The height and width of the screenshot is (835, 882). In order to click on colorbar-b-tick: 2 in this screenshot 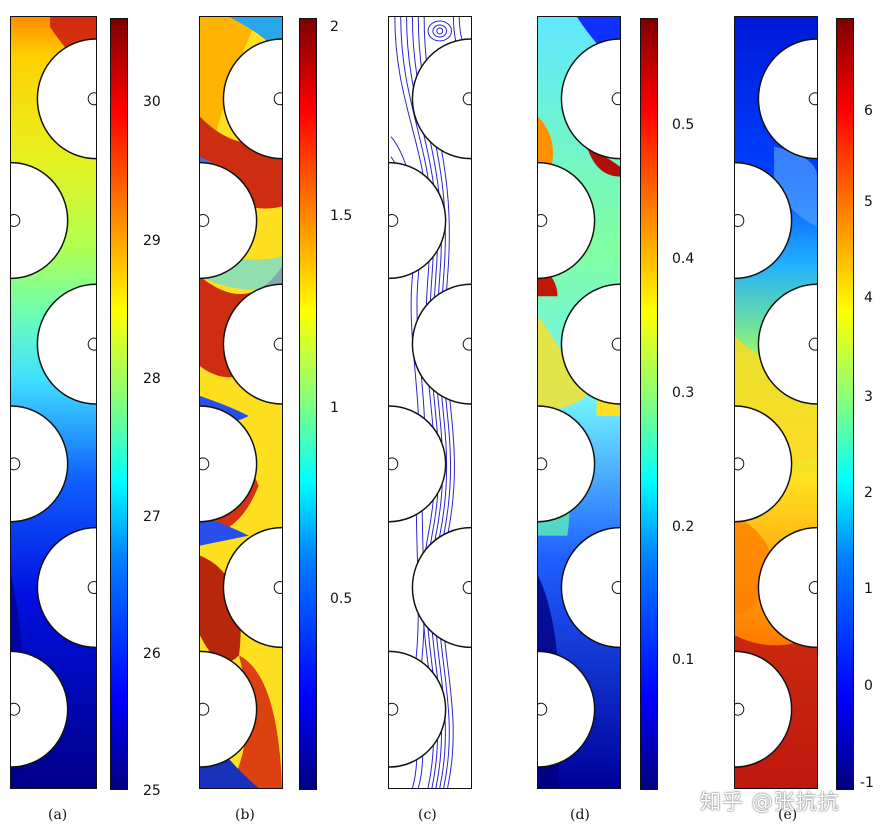, I will do `click(334, 27)`.